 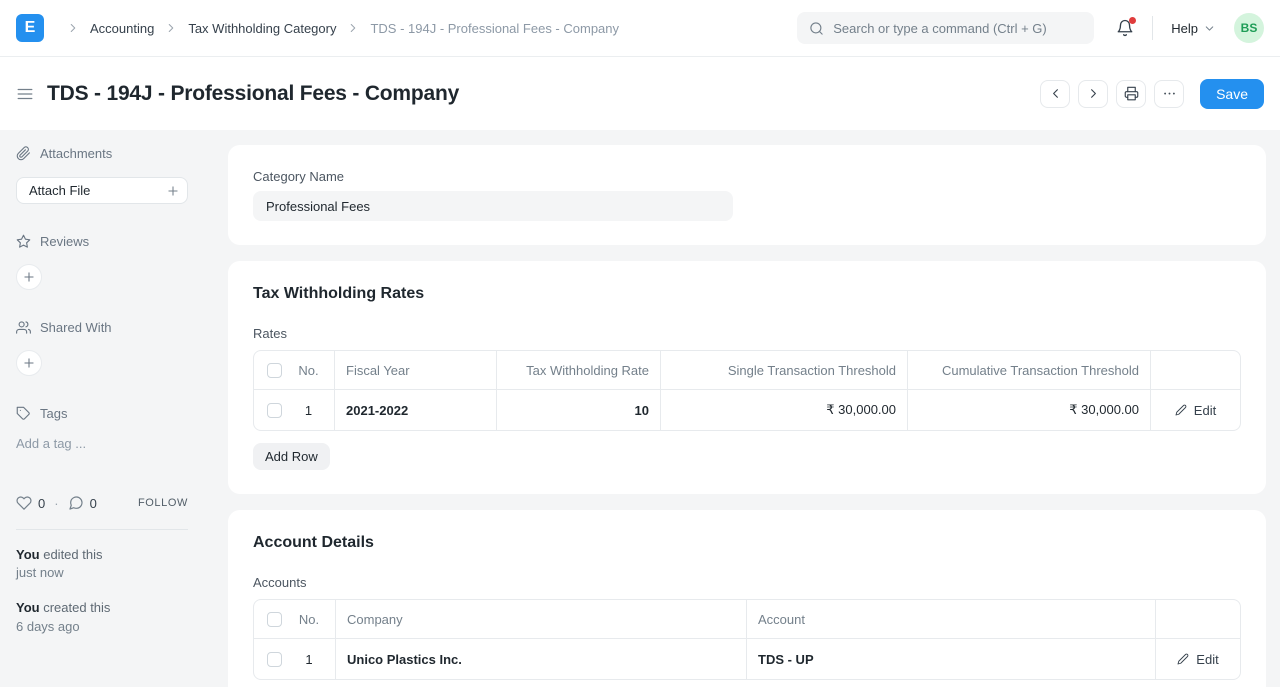 What do you see at coordinates (76, 327) in the screenshot?
I see `shared-with-label: Shared With` at bounding box center [76, 327].